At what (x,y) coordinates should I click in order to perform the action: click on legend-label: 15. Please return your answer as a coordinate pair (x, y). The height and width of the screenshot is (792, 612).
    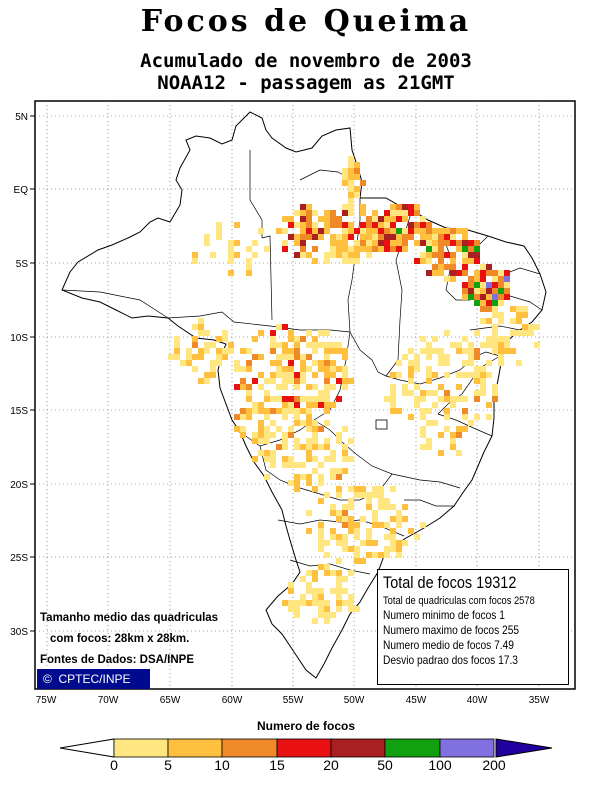
    Looking at the image, I should click on (277, 765).